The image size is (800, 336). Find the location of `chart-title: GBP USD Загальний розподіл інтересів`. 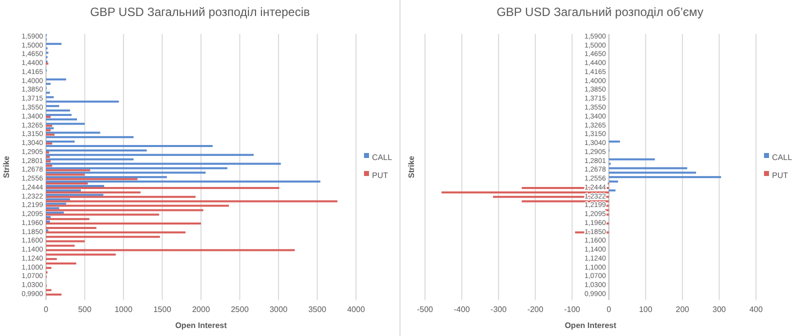

chart-title: GBP USD Загальний розподіл інтересів is located at coordinates (200, 12).